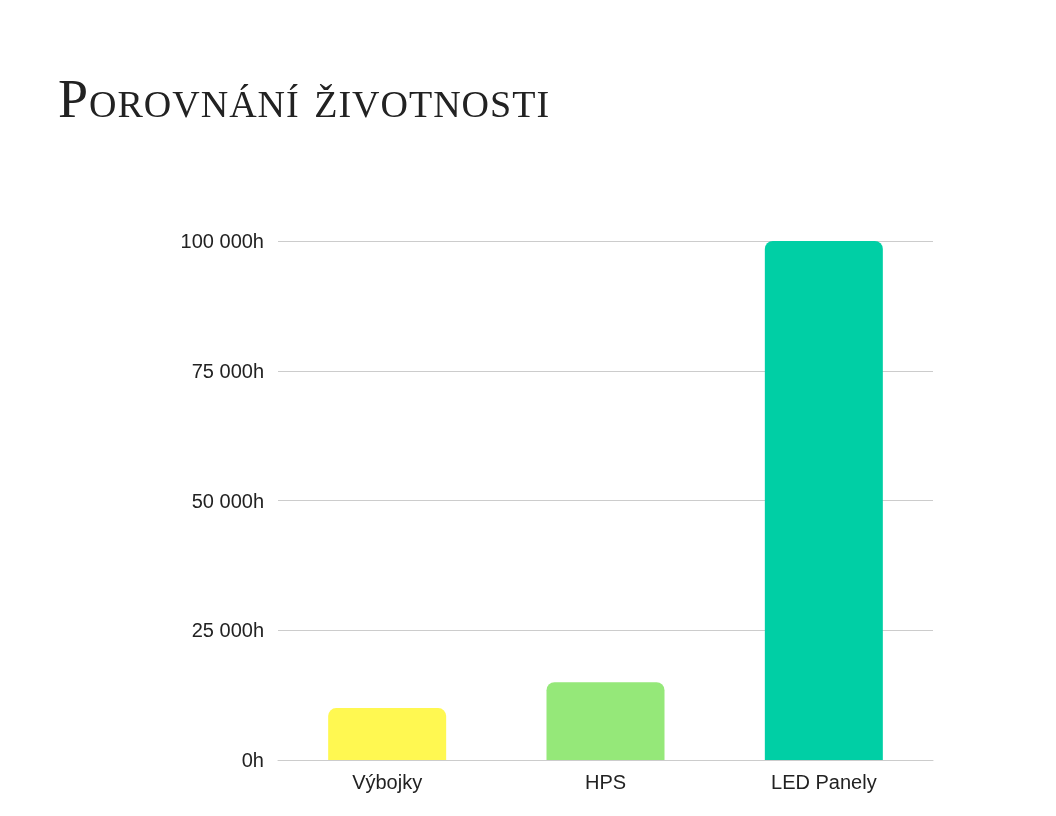 The width and height of the screenshot is (1056, 816). What do you see at coordinates (227, 630) in the screenshot?
I see `y-tick-label: 25 000h` at bounding box center [227, 630].